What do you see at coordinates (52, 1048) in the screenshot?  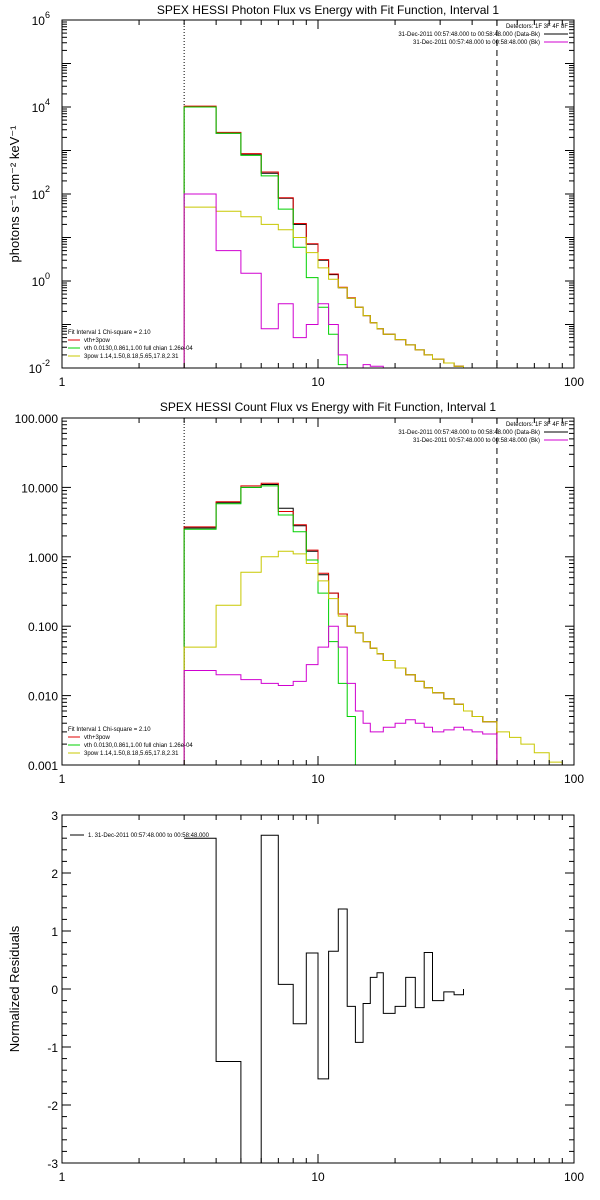 I see `residual-y-tick-label: -1` at bounding box center [52, 1048].